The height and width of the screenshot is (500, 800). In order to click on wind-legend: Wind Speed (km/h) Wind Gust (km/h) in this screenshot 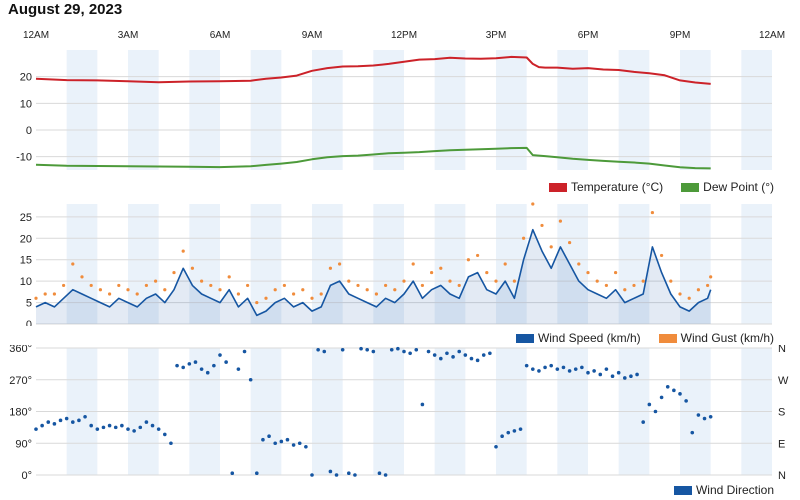, I will do `click(644, 338)`.